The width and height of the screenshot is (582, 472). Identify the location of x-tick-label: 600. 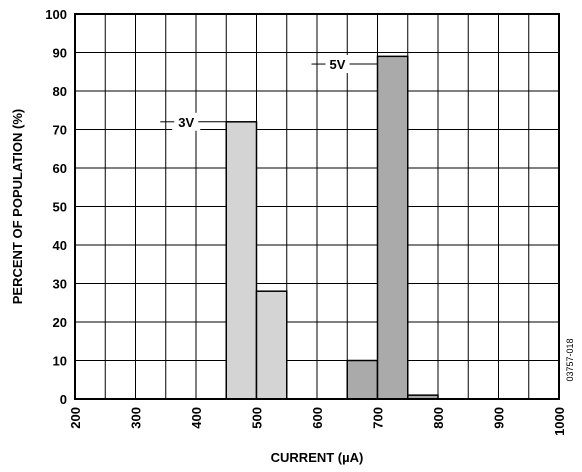
(317, 418).